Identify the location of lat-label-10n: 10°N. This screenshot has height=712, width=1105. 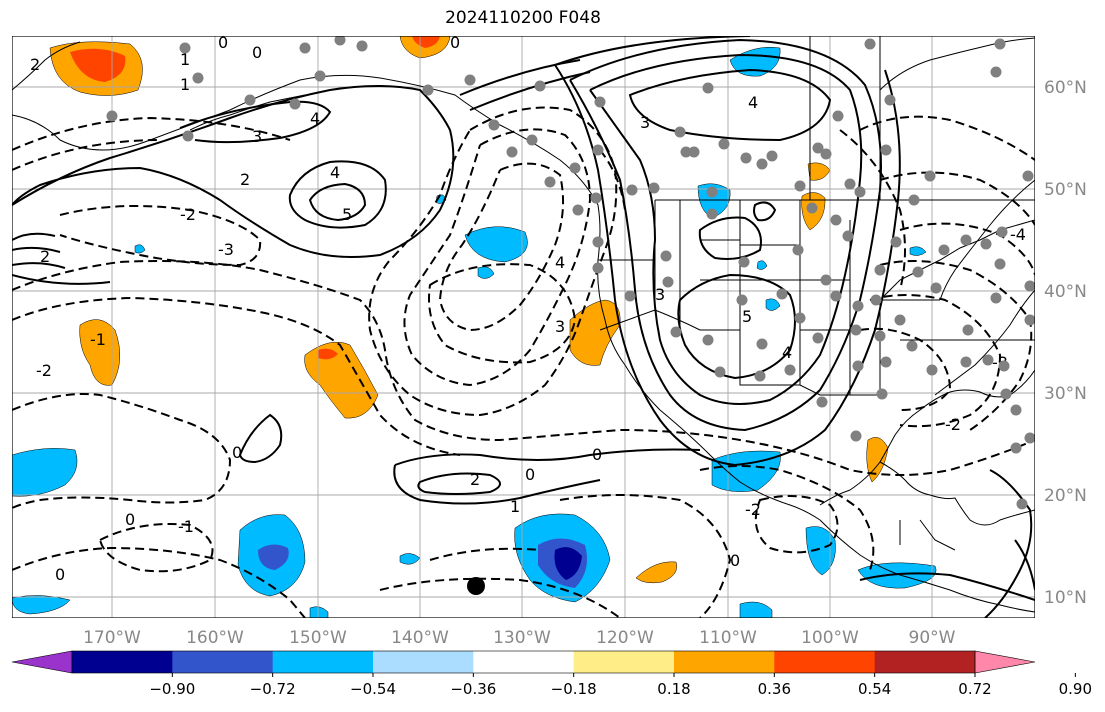
(1065, 598).